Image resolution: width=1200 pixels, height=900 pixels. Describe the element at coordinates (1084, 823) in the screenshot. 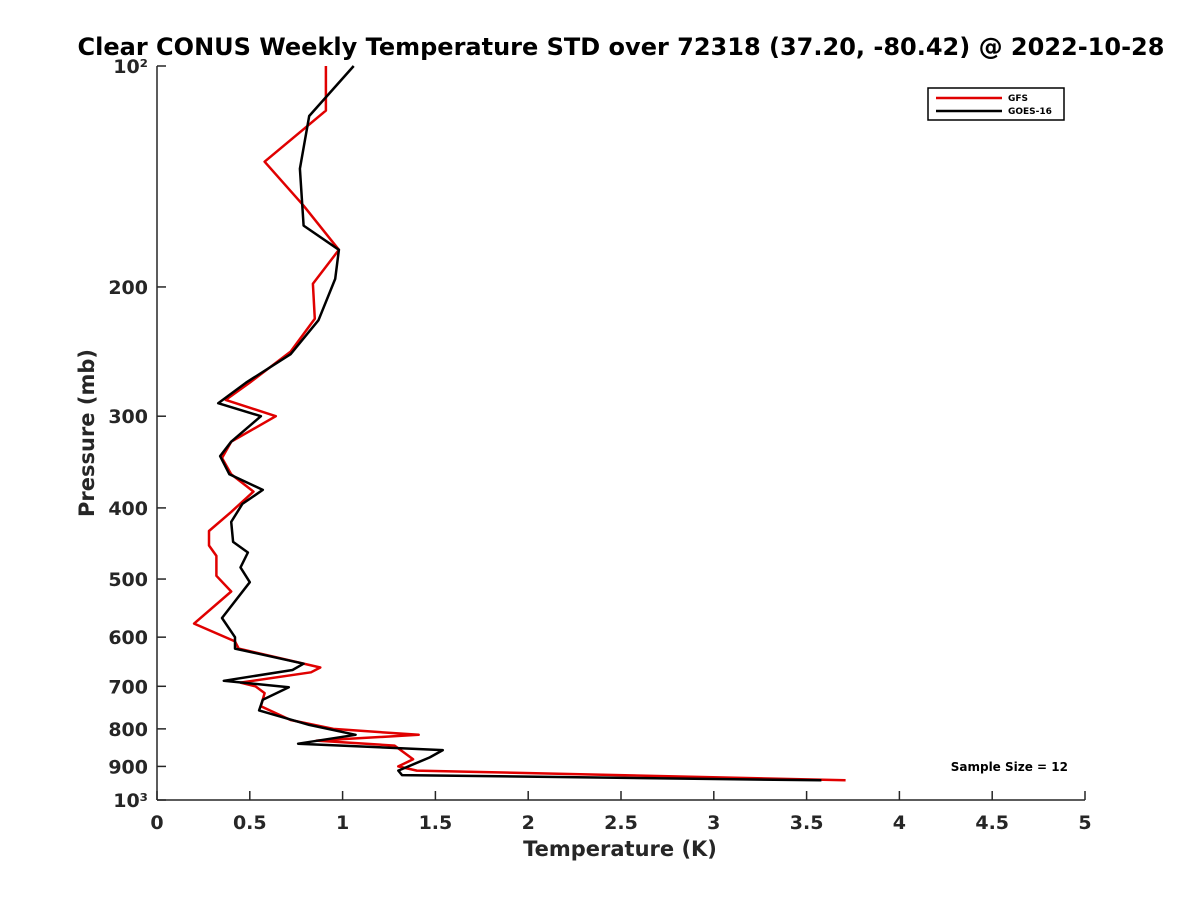

I see `x-tick-label: 5` at that location.